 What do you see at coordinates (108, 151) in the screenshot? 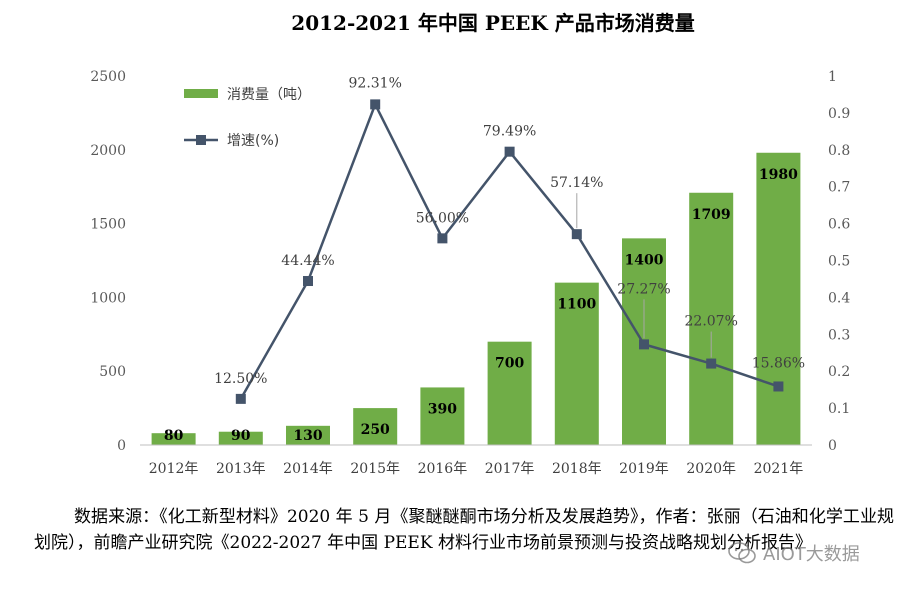
I see `y-left-tick-label: 2000` at bounding box center [108, 151].